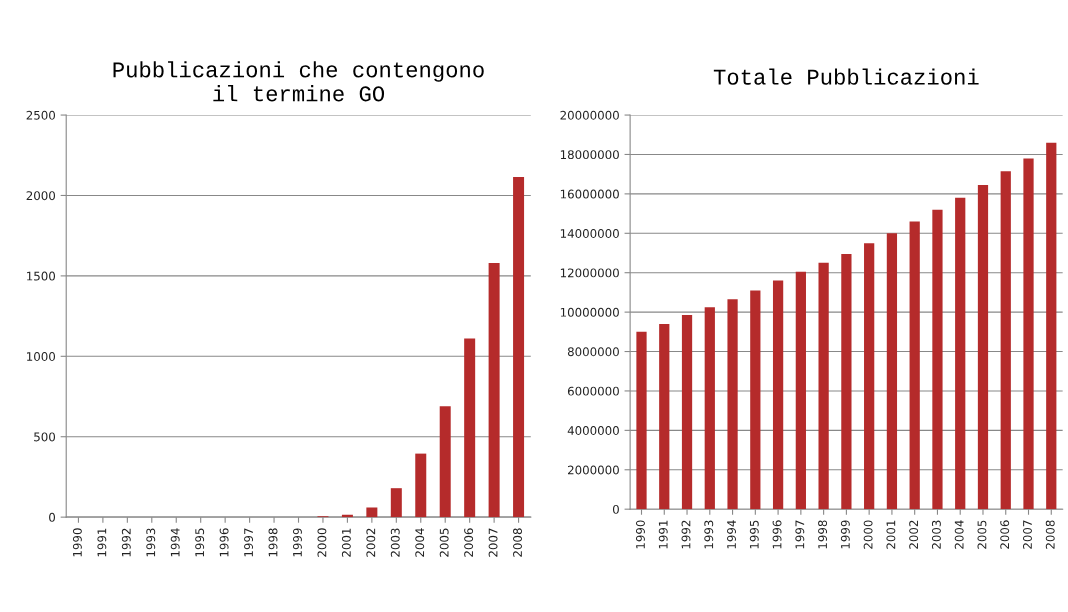  Describe the element at coordinates (589, 155) in the screenshot. I see `y-tick-label: 18000000` at that location.